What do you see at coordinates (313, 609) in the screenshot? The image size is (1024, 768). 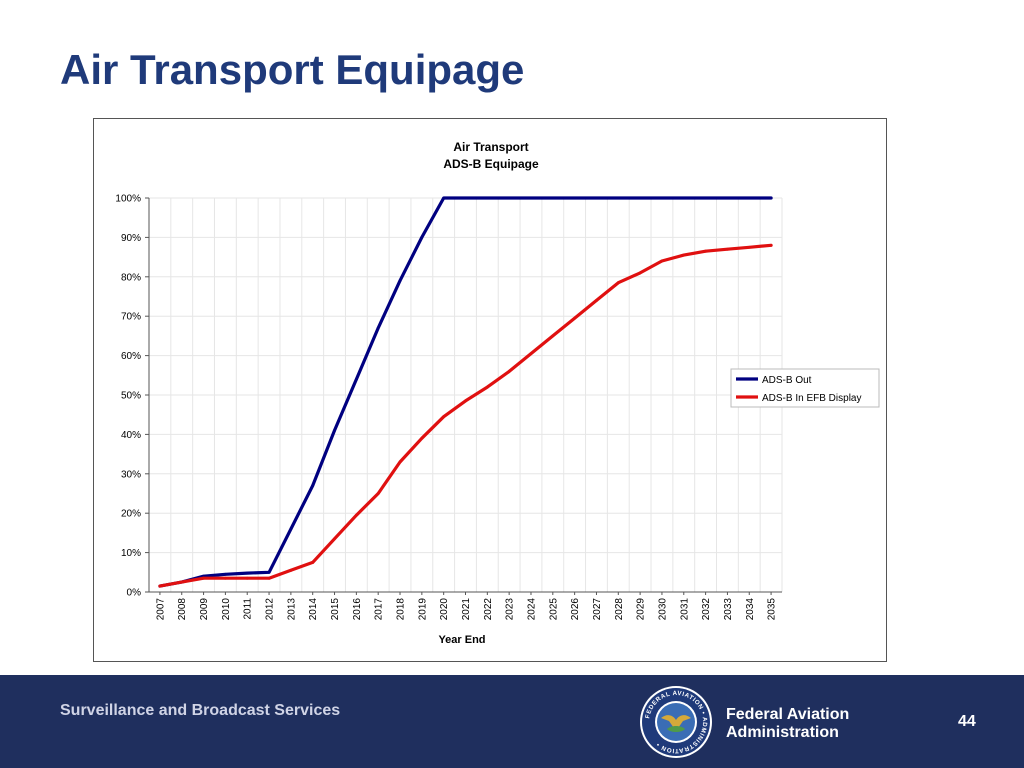 I see `x-tick-label: 2014` at bounding box center [313, 609].